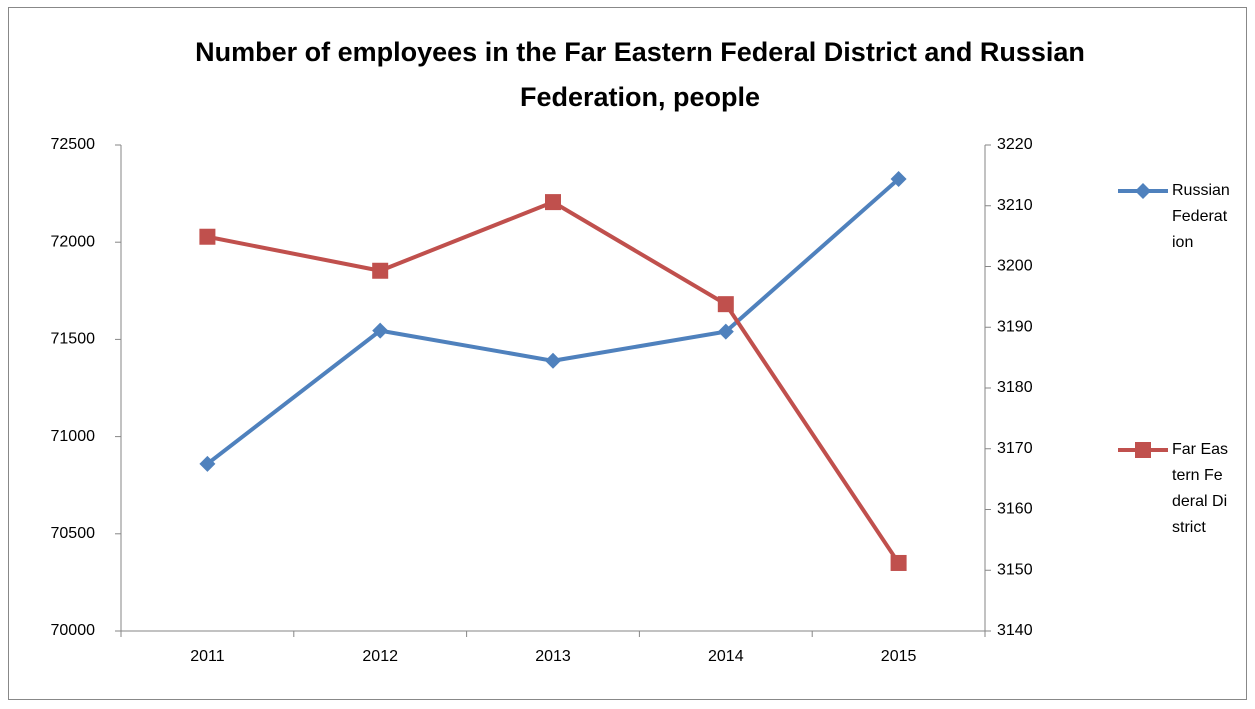  What do you see at coordinates (73, 436) in the screenshot?
I see `y-tick-label: 71000` at bounding box center [73, 436].